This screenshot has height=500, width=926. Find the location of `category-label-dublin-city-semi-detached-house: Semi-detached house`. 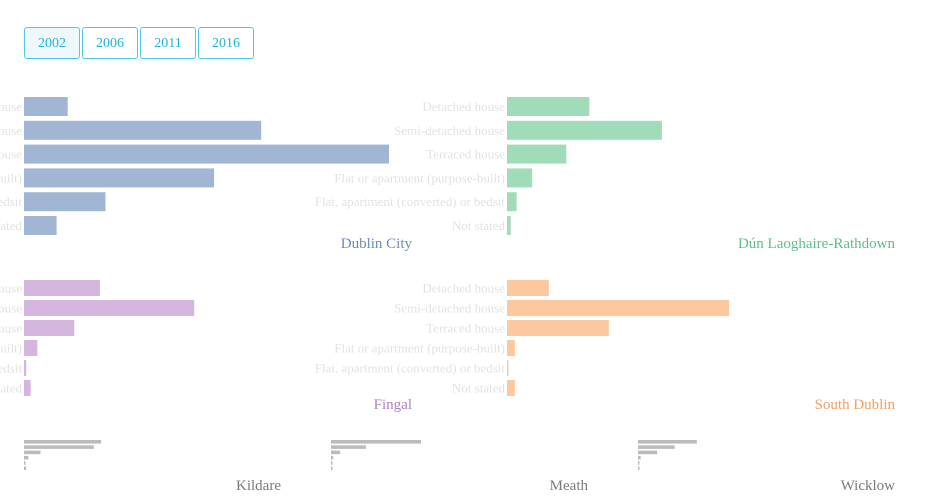

category-label-dublin-city-semi-detached-house: Semi-detached house is located at coordinates (11, 130).